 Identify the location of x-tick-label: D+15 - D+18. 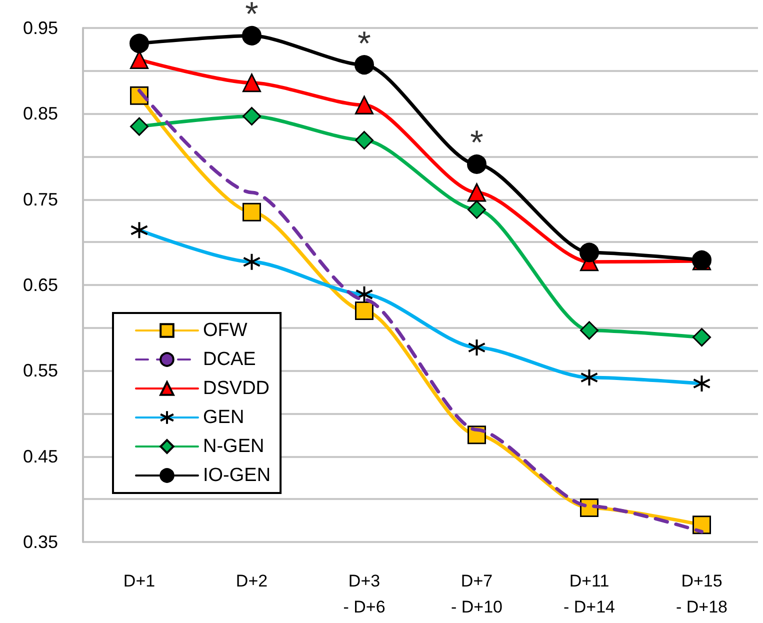
(702, 594).